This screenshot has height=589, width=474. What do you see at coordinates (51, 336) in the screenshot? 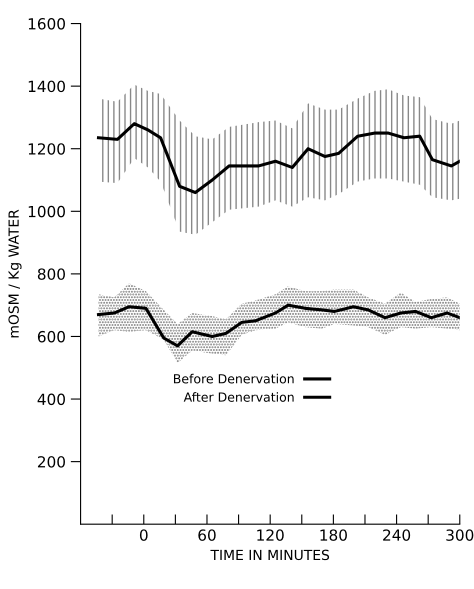
I see `y-tick-label: 600` at bounding box center [51, 336].